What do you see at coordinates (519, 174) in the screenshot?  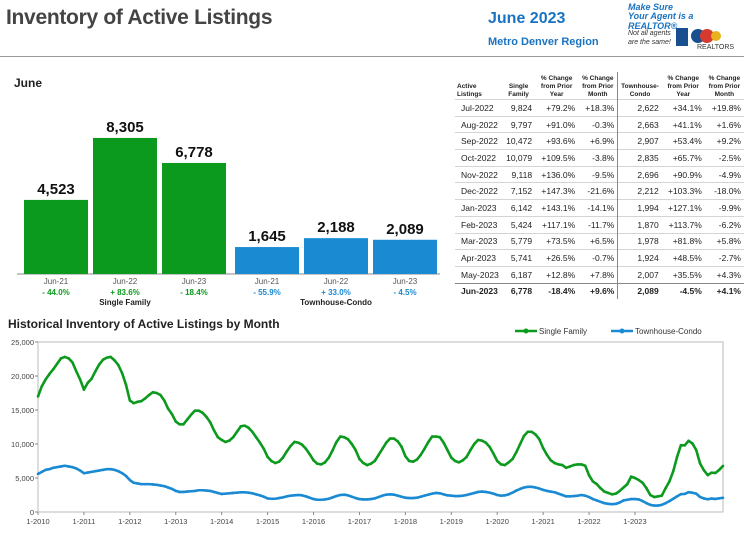 I see `table-cell: 9,118` at bounding box center [519, 174].